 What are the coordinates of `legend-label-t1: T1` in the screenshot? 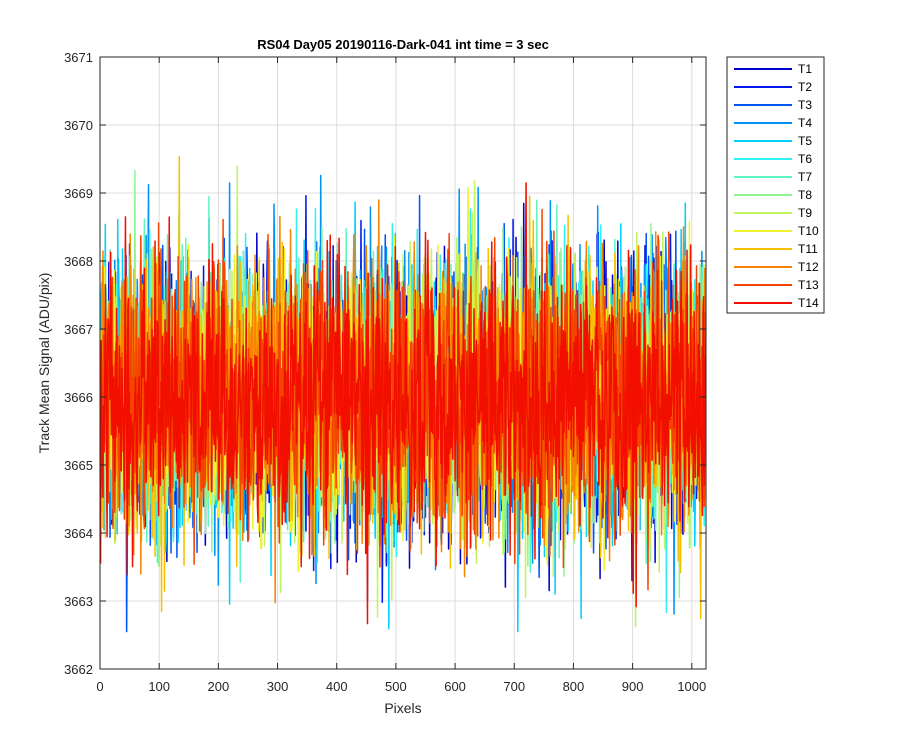 It's located at (805, 69).